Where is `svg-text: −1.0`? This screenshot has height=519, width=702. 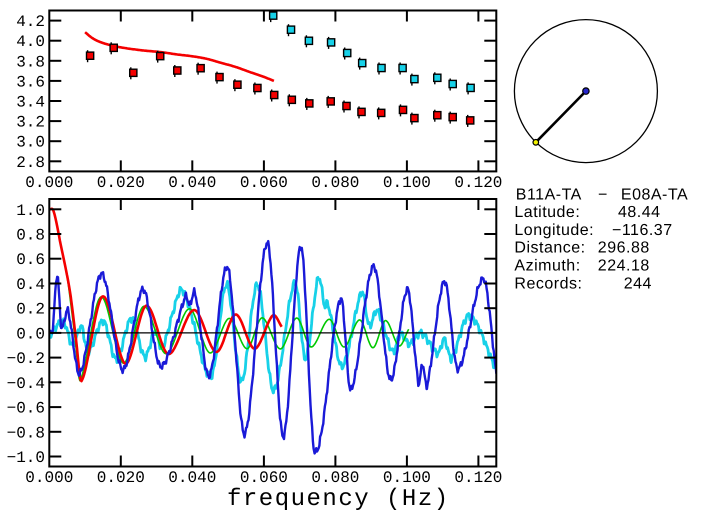
svg-text: −1.0 is located at coordinates (26, 458).